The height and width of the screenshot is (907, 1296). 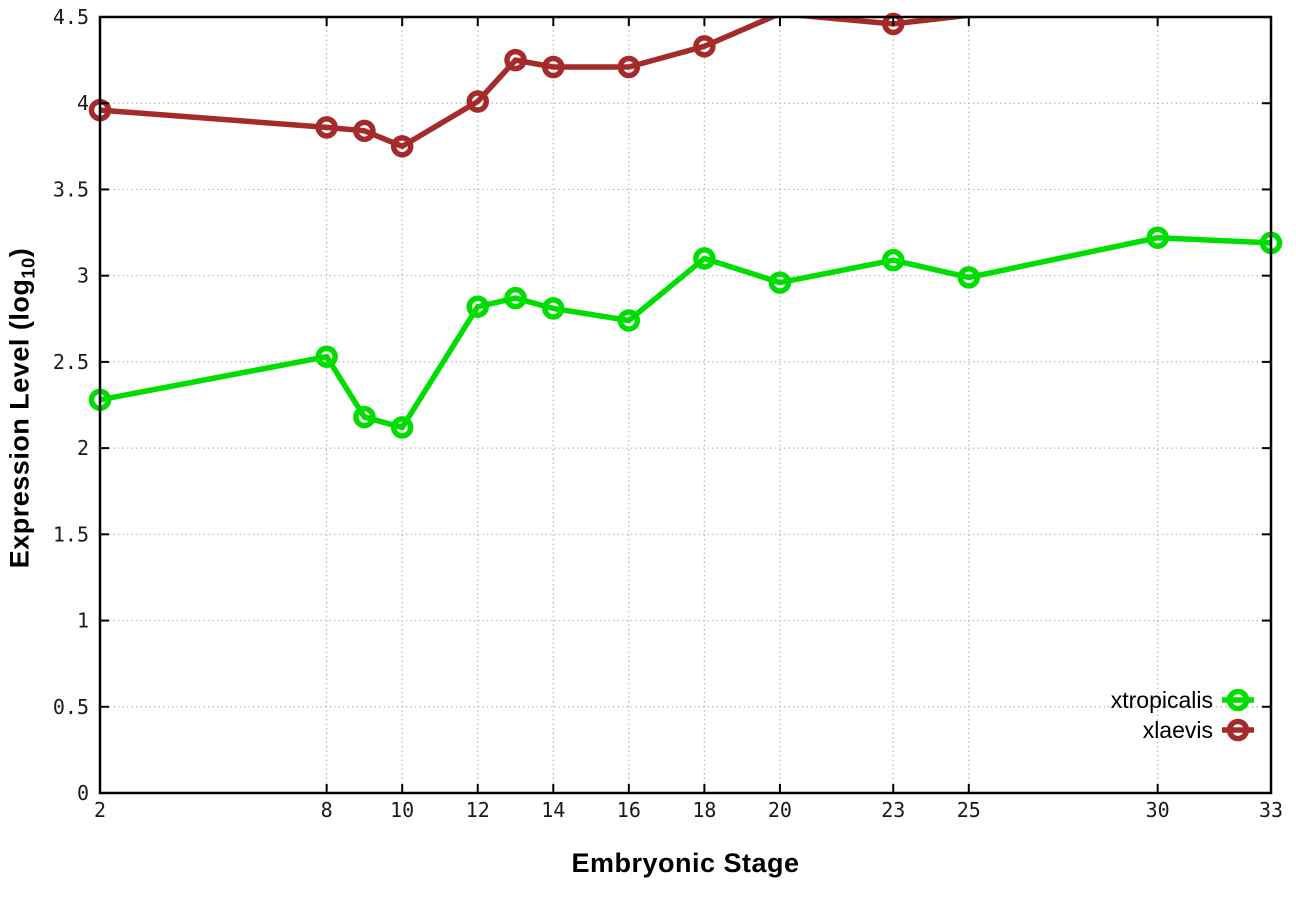 What do you see at coordinates (83, 448) in the screenshot?
I see `y-tick-label: 2` at bounding box center [83, 448].